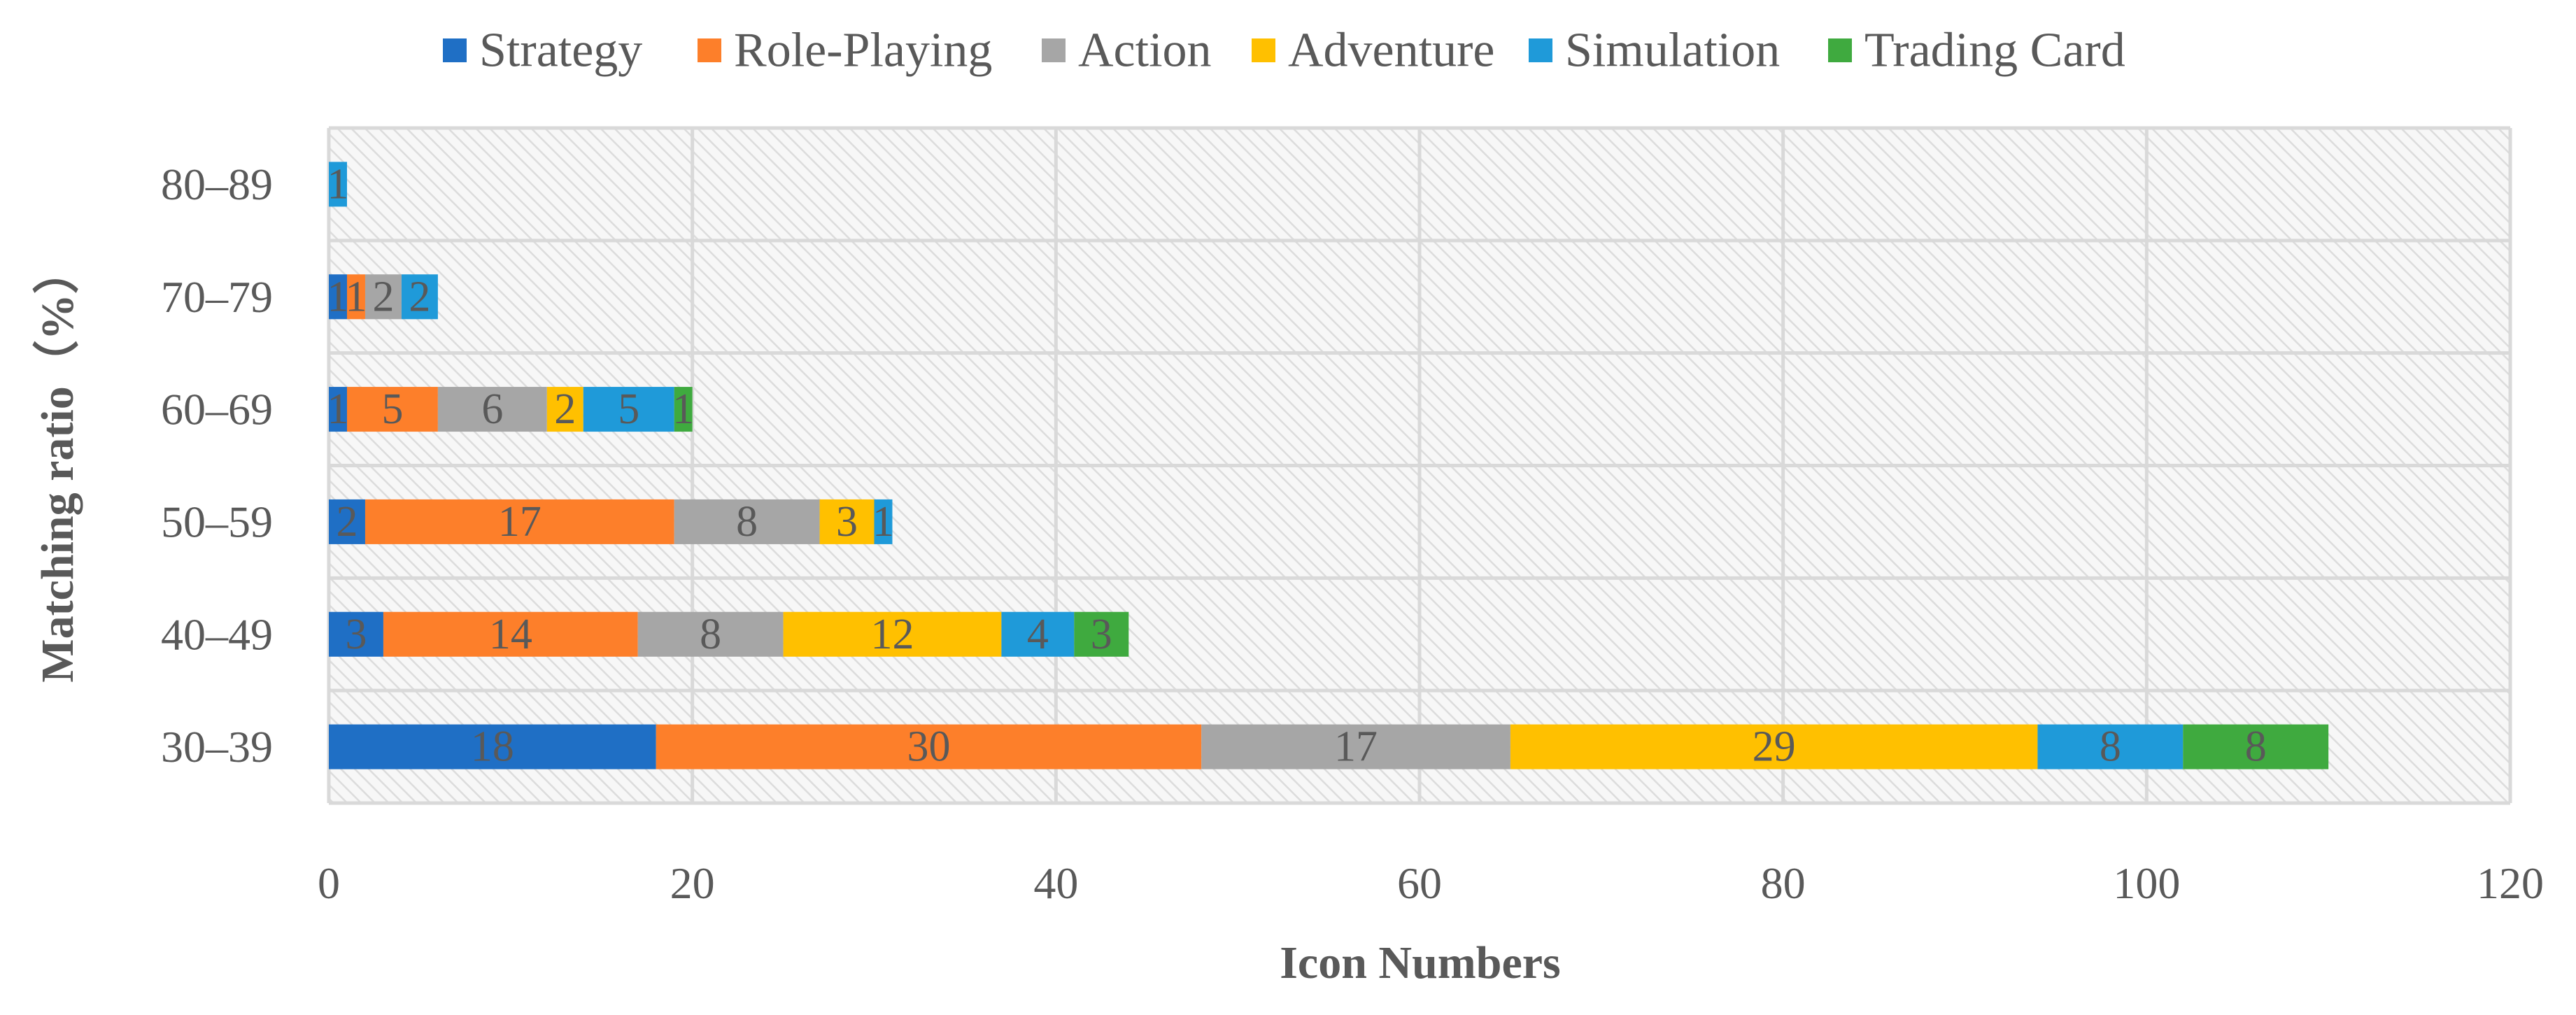 Image resolution: width=2576 pixels, height=1015 pixels. I want to click on x-tick-label: 60, so click(1419, 883).